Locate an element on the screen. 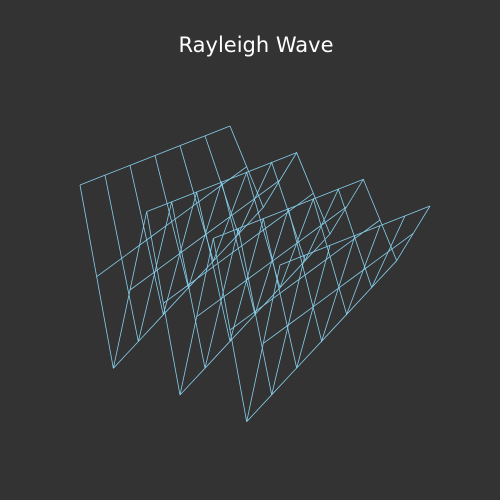 The width and height of the screenshot is (500, 500). chart-title: Rayleigh Wave is located at coordinates (256, 45).